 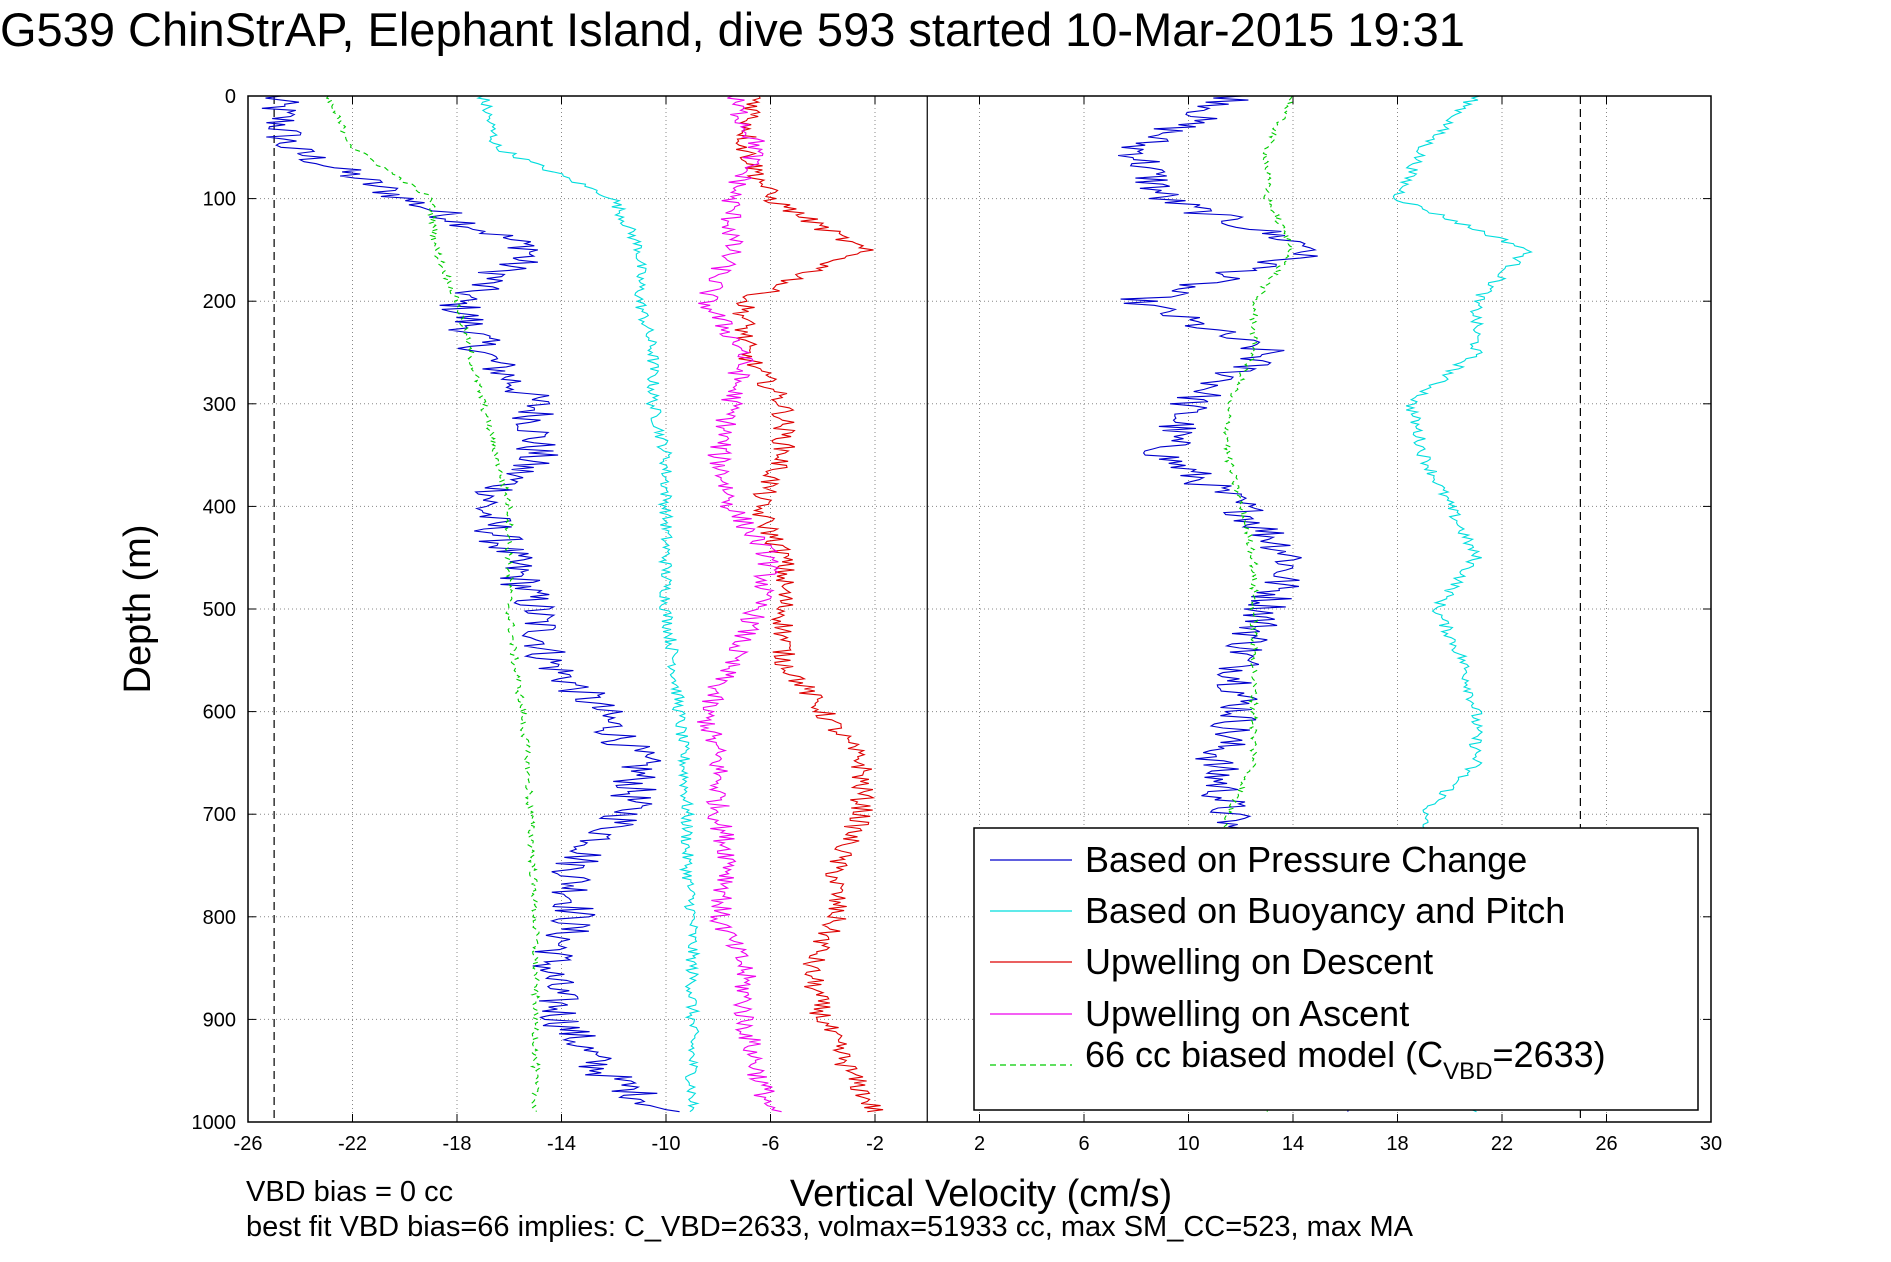 What do you see at coordinates (219, 815) in the screenshot?
I see `y-tick-label: 700` at bounding box center [219, 815].